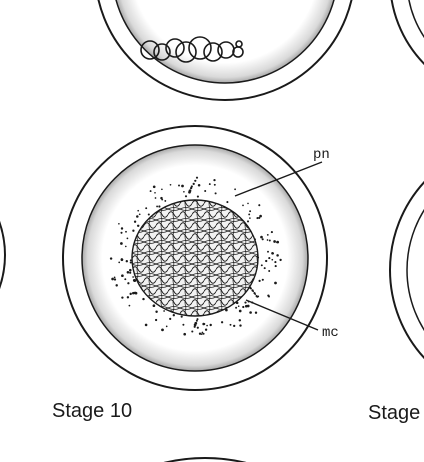 Image resolution: width=424 pixels, height=462 pixels. Describe the element at coordinates (192, 49) in the screenshot. I see `blastomere-cluster` at that location.